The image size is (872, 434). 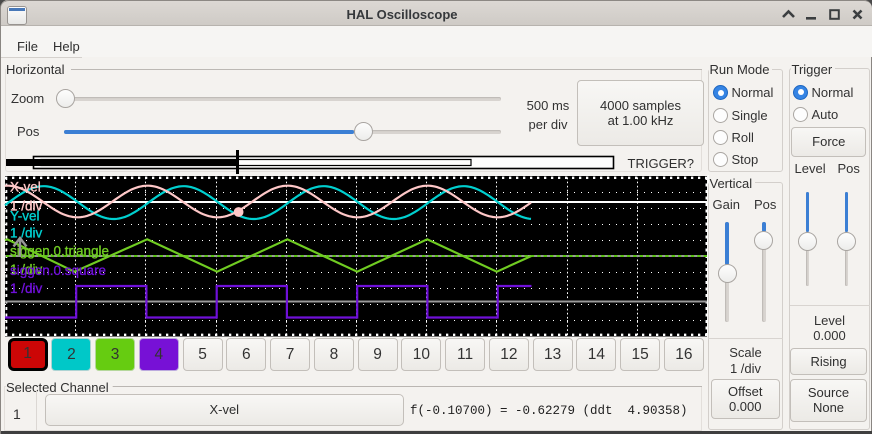 What do you see at coordinates (25, 187) in the screenshot?
I see `svg-text: X-vel` at bounding box center [25, 187].